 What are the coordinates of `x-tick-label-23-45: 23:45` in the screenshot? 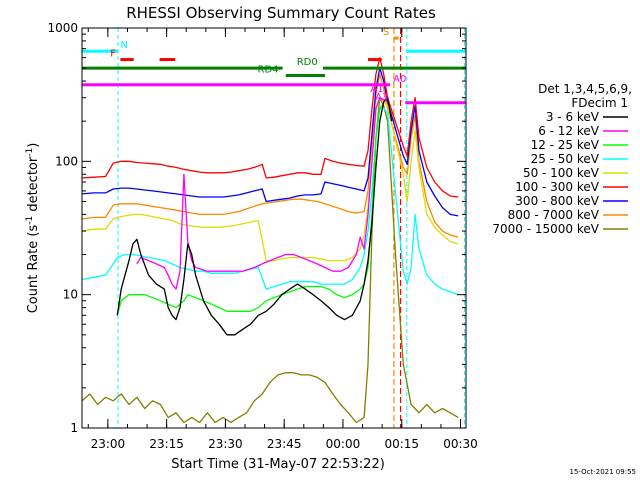 It's located at (284, 444).